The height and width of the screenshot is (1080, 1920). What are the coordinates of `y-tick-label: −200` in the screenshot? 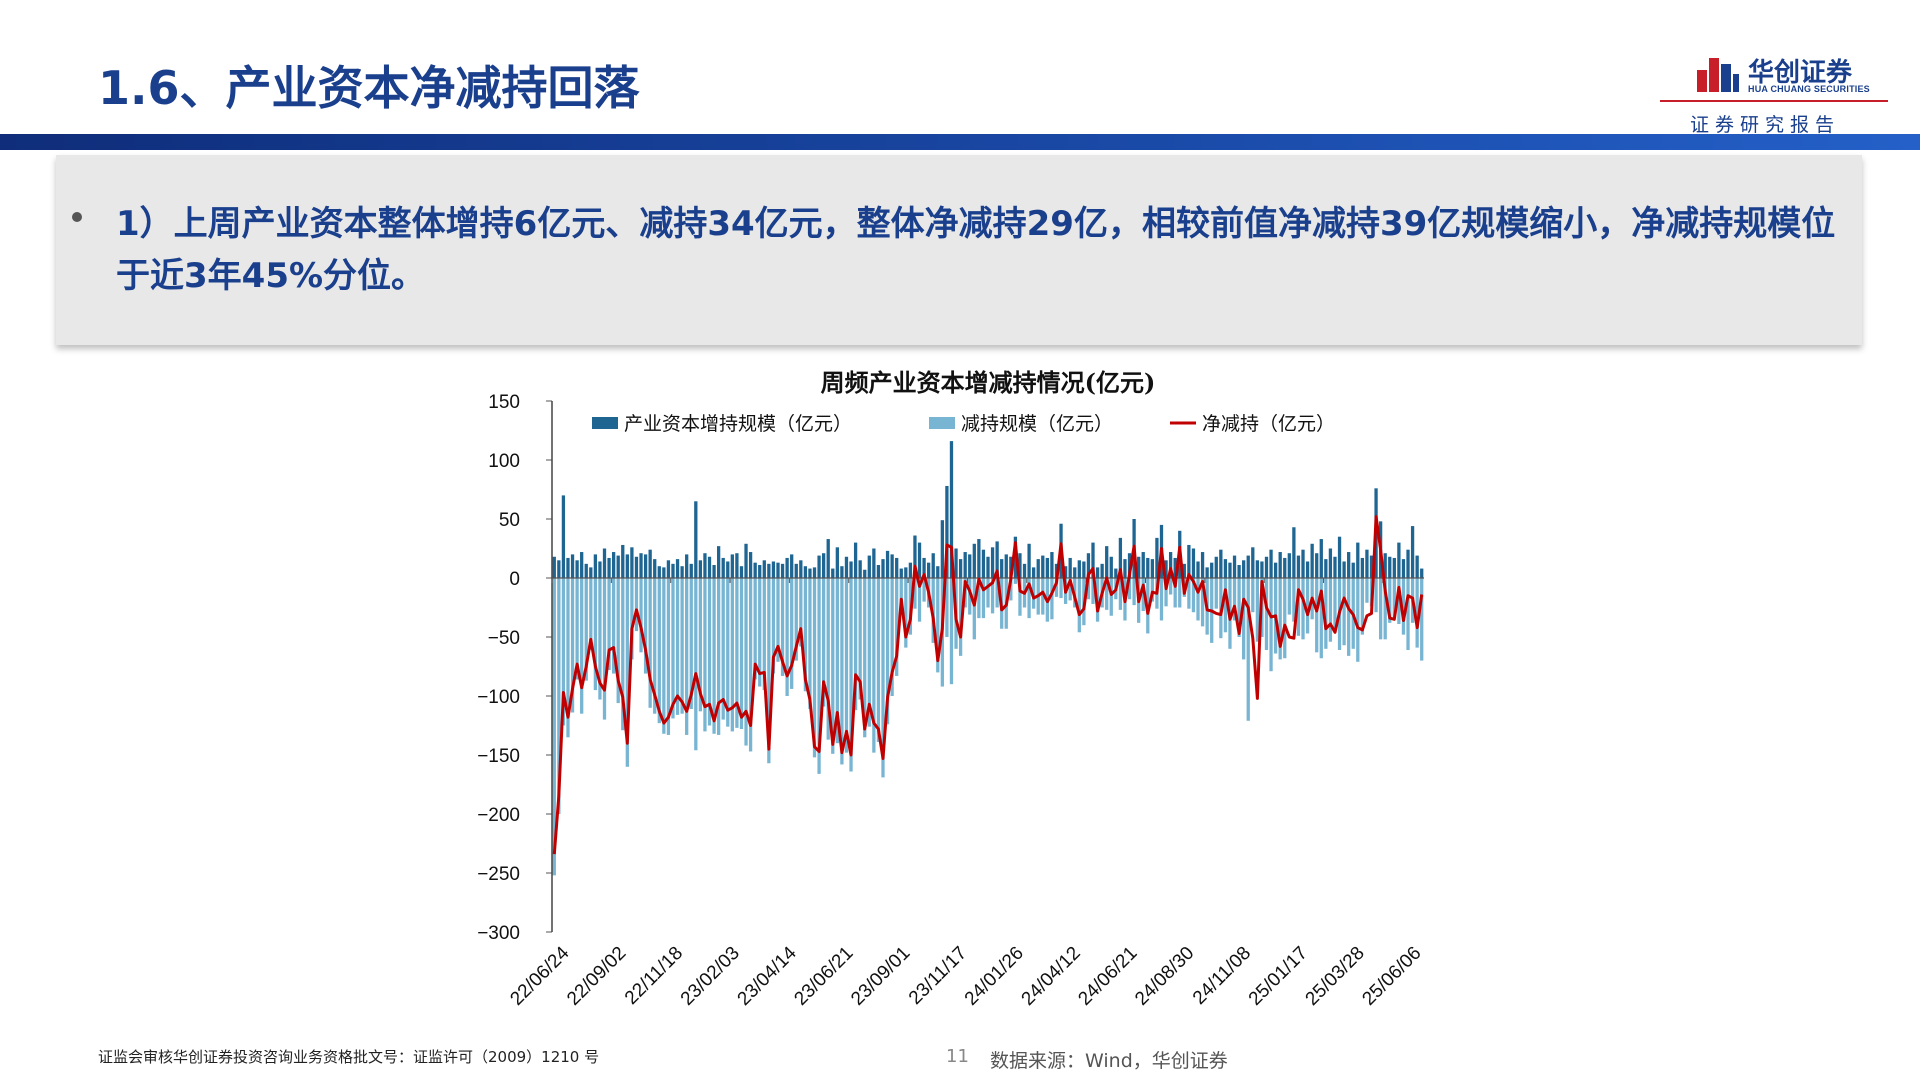 It's located at (498, 815).